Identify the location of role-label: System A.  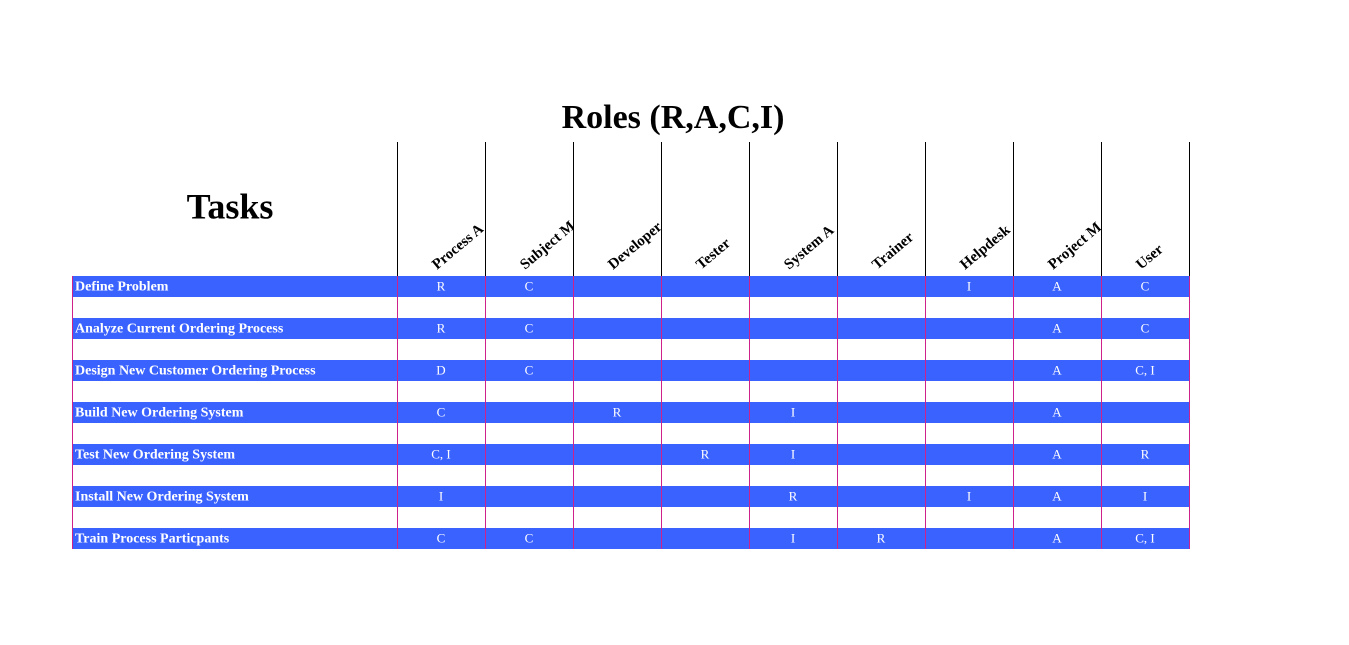
(809, 247).